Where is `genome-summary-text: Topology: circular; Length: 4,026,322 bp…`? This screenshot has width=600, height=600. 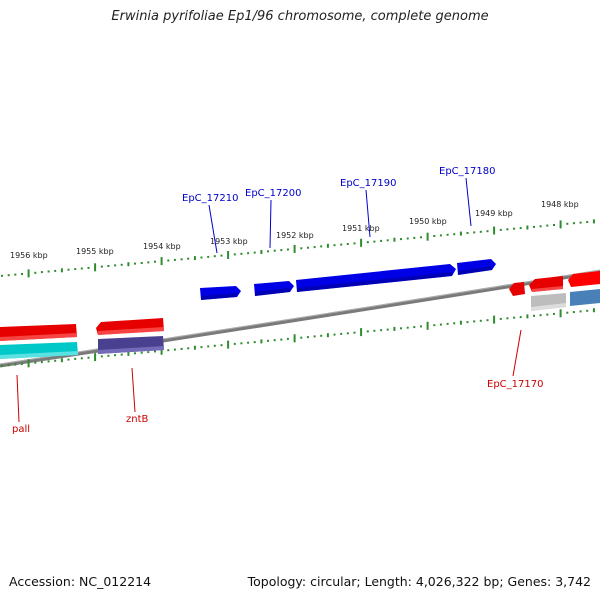 genome-summary-text: Topology: circular; Length: 4,026,322 bp… is located at coordinates (419, 581).